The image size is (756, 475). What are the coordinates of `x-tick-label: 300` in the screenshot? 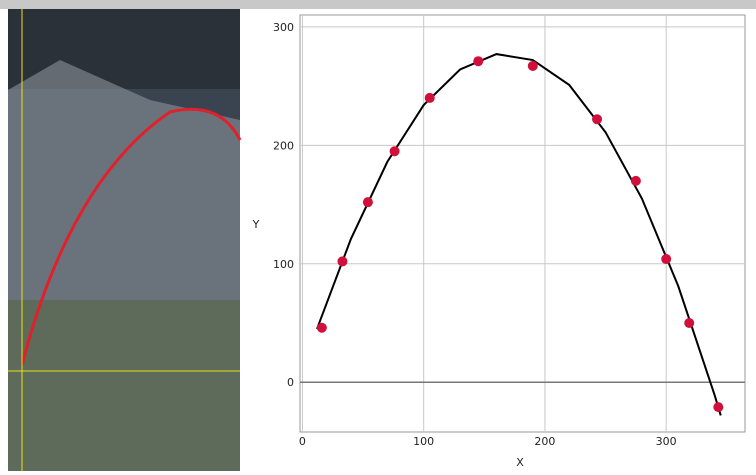 It's located at (666, 441).